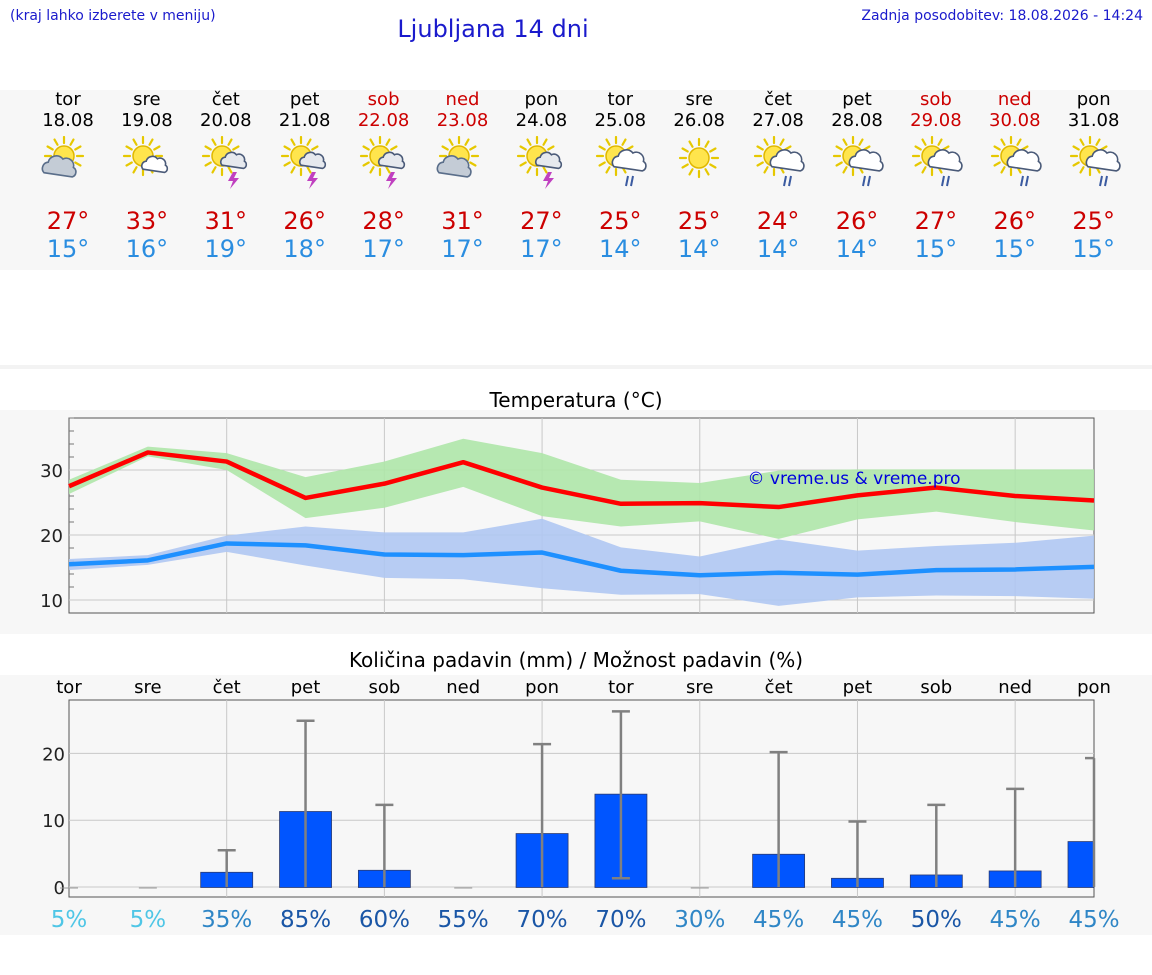 This screenshot has height=975, width=1152. I want to click on day-column: pet 28.08 26° 14°, so click(857, 176).